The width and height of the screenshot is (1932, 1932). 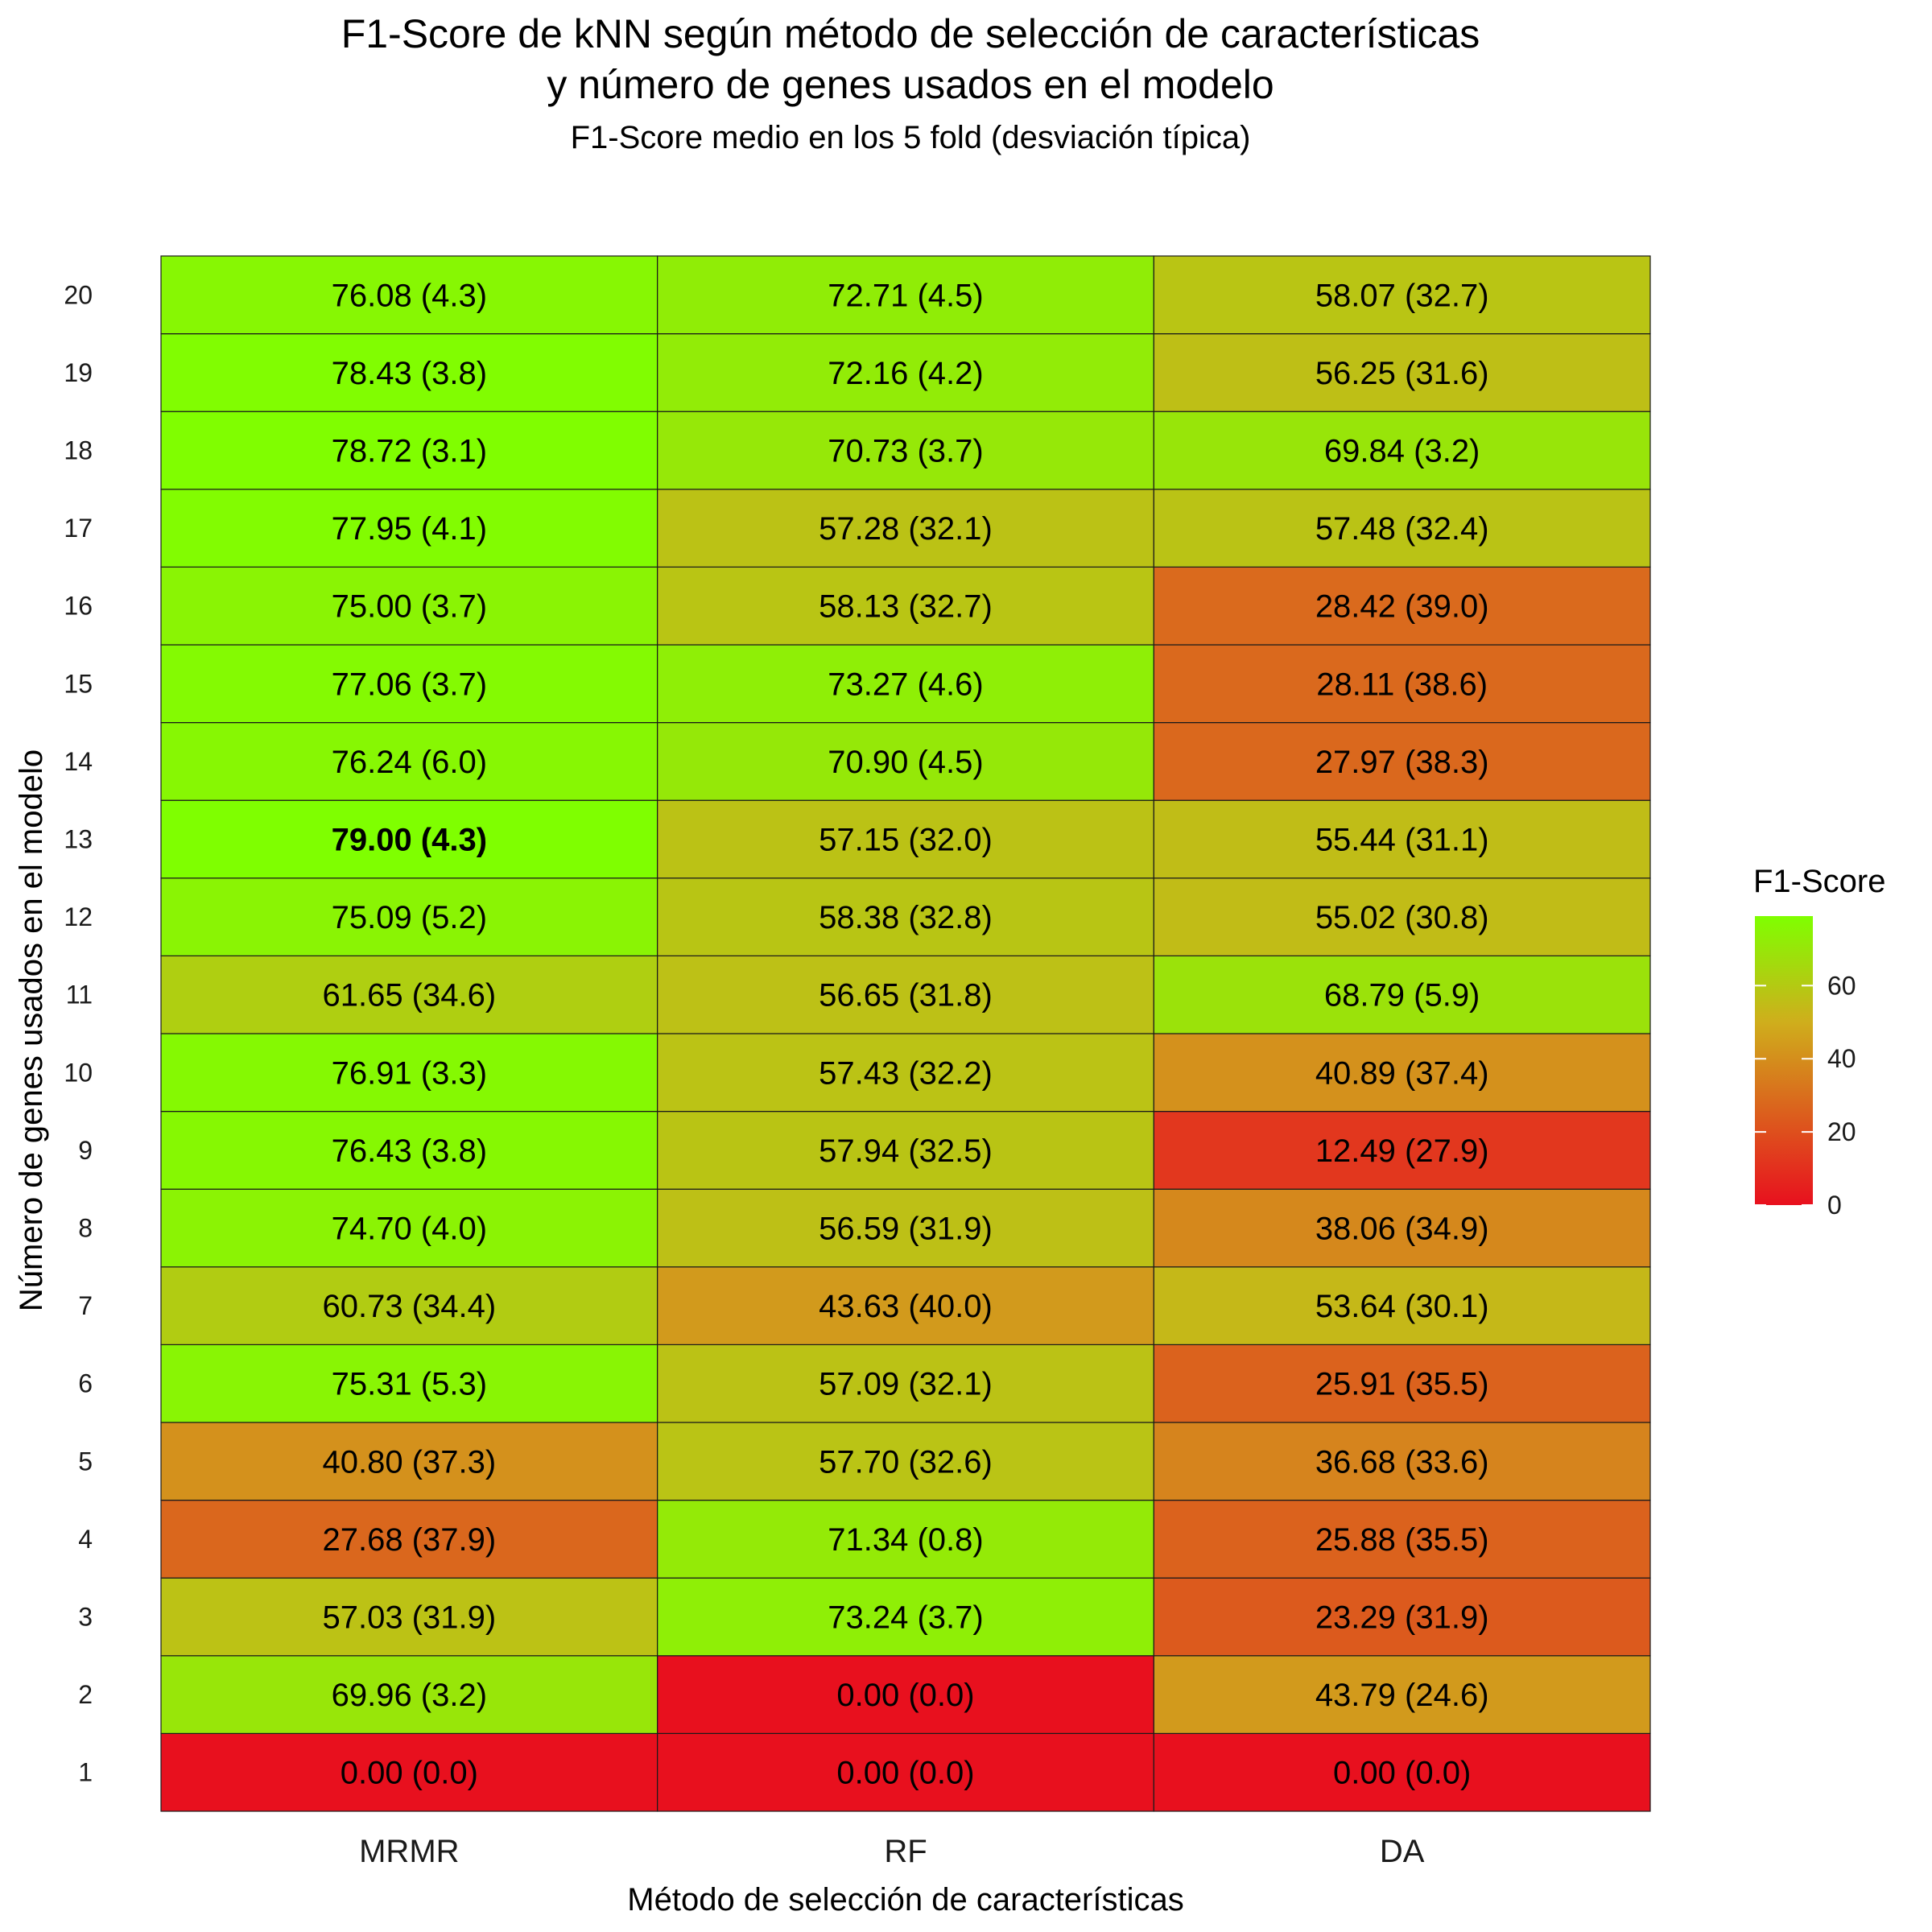 I want to click on cell-value-label: 57.15 (32.0), so click(x=906, y=841).